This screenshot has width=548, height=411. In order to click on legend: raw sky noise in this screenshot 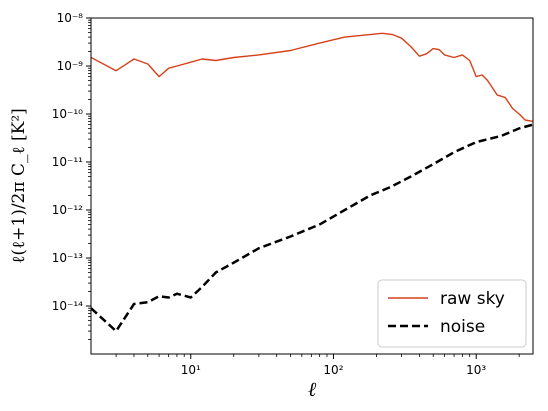, I will do `click(452, 313)`.